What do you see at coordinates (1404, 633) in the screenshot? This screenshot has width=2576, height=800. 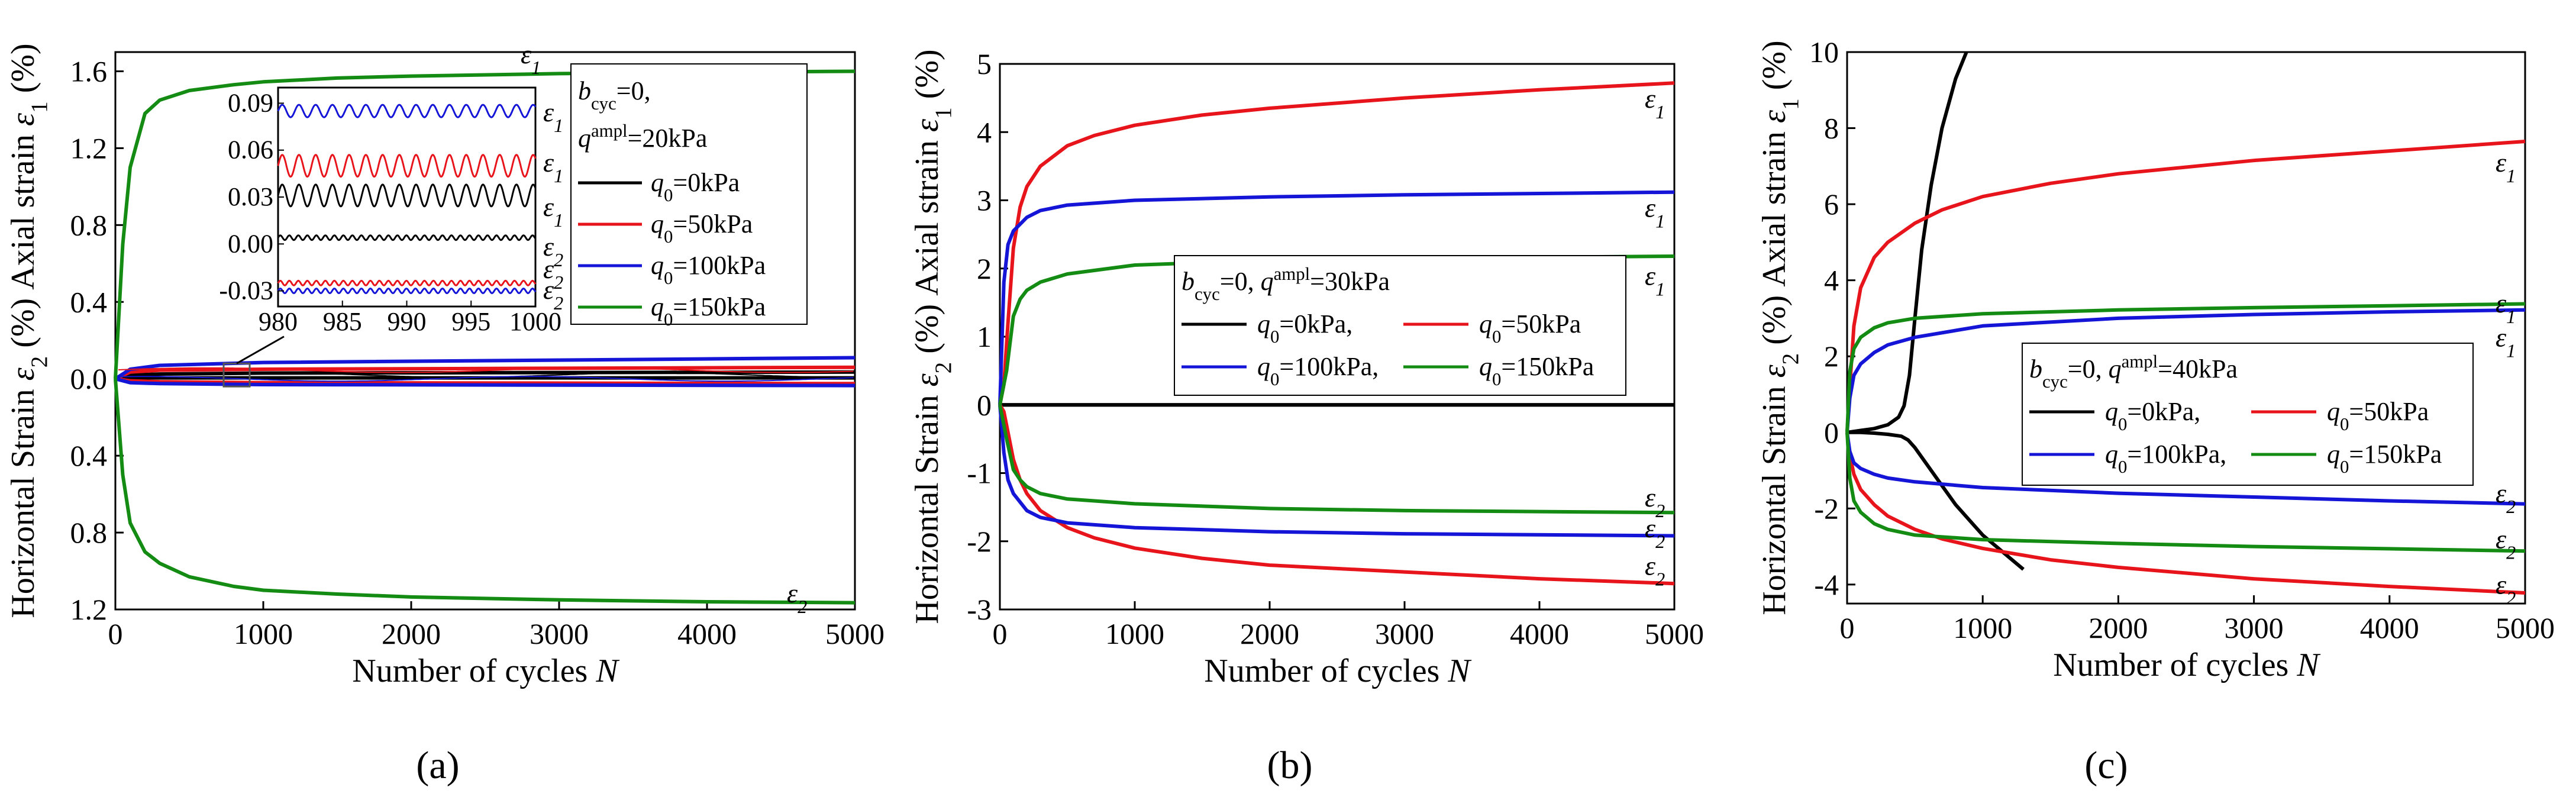 I see `x-tick-label-1-3: 3000` at bounding box center [1404, 633].